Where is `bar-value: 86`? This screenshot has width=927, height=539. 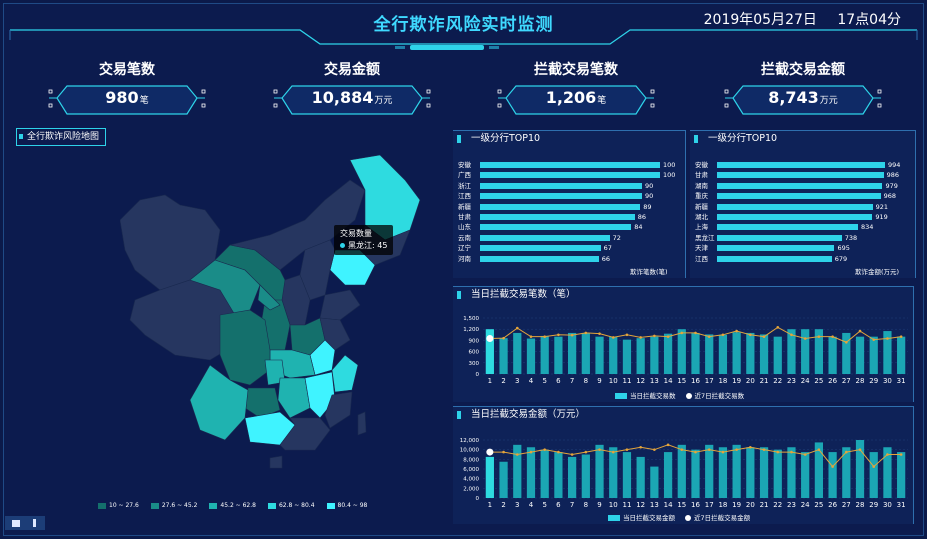 bar-value: 86 is located at coordinates (642, 217).